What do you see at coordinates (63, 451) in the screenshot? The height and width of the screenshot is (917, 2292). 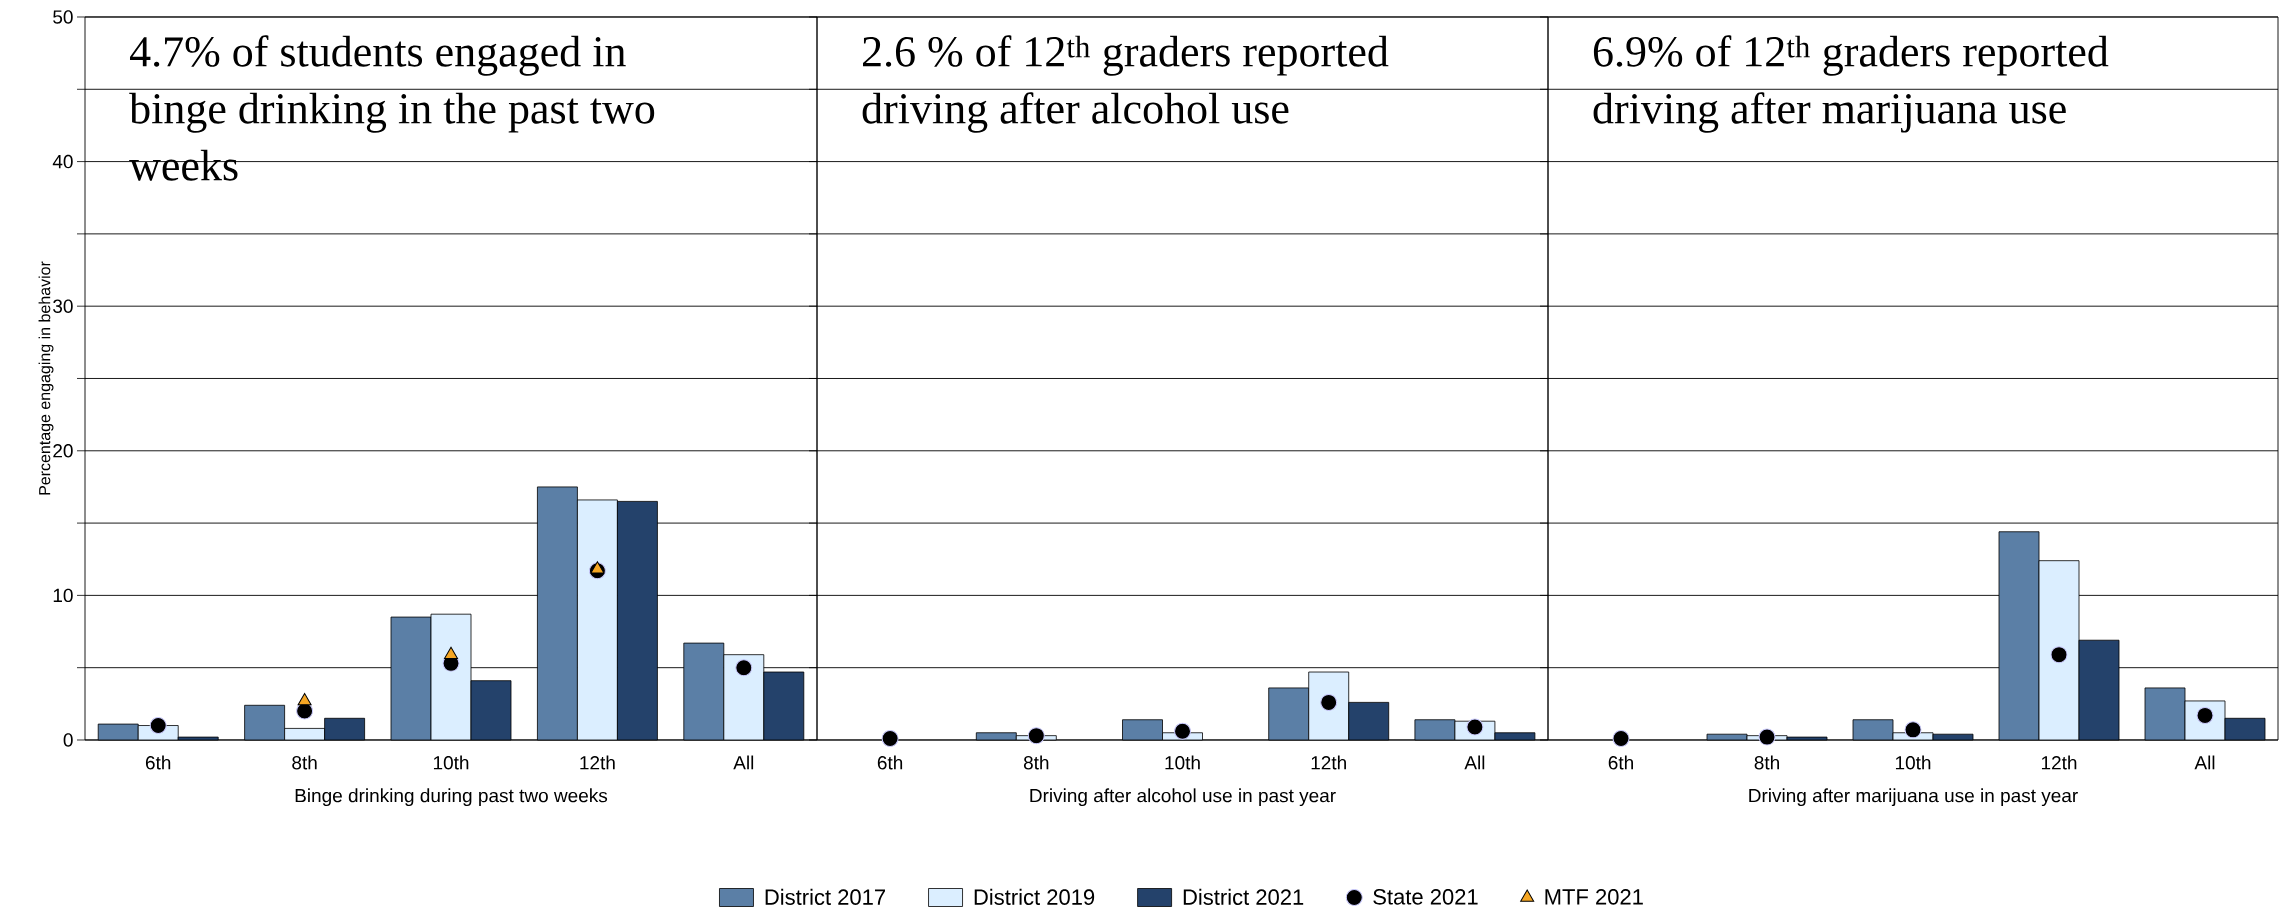 I see `y-tick-label: 20` at bounding box center [63, 451].